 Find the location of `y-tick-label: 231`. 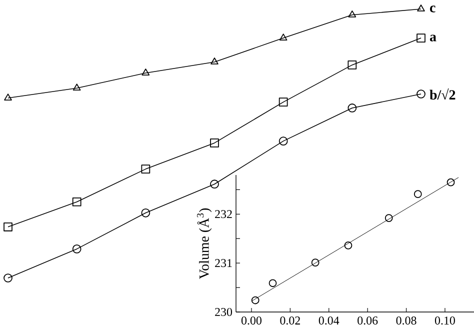

y-tick-label: 231 is located at coordinates (223, 263).